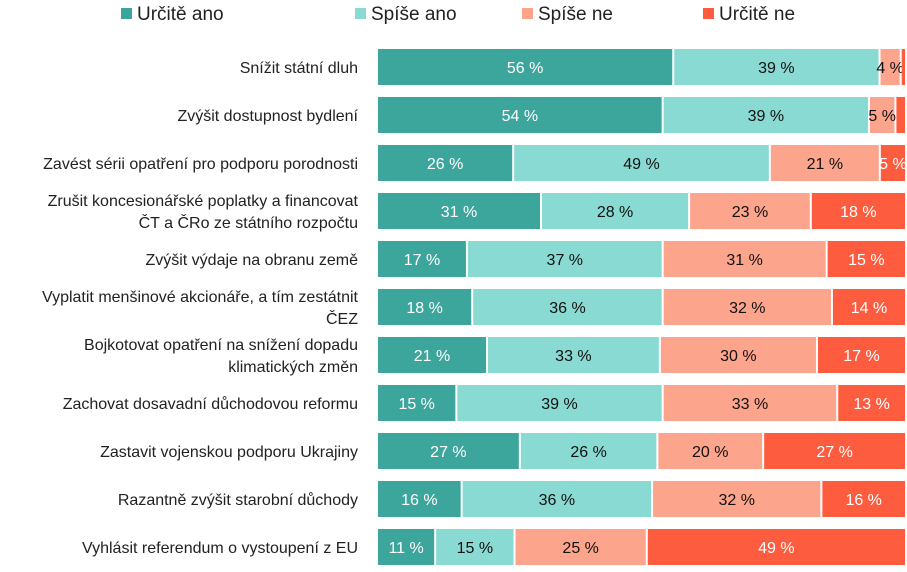 This screenshot has width=907, height=572. What do you see at coordinates (299, 68) in the screenshot?
I see `category-label: Snížit státní dluh` at bounding box center [299, 68].